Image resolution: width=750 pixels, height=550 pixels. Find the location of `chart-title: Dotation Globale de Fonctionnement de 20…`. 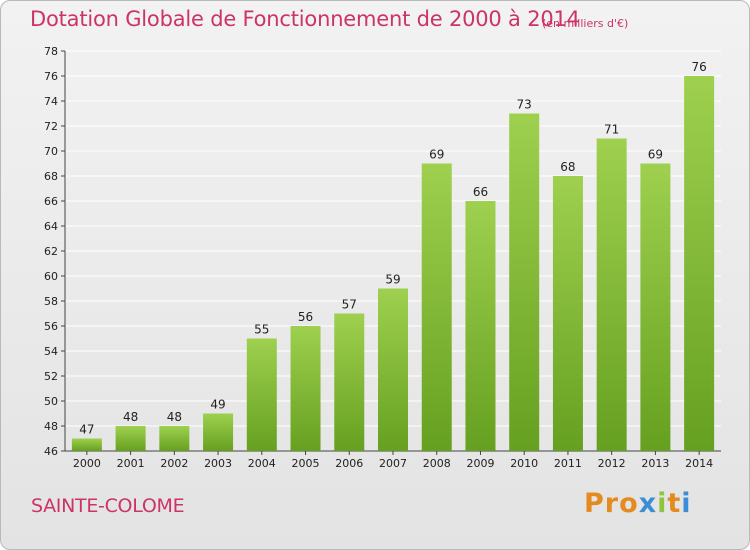

chart-title: Dotation Globale de Fonctionnement de 20… is located at coordinates (305, 19).